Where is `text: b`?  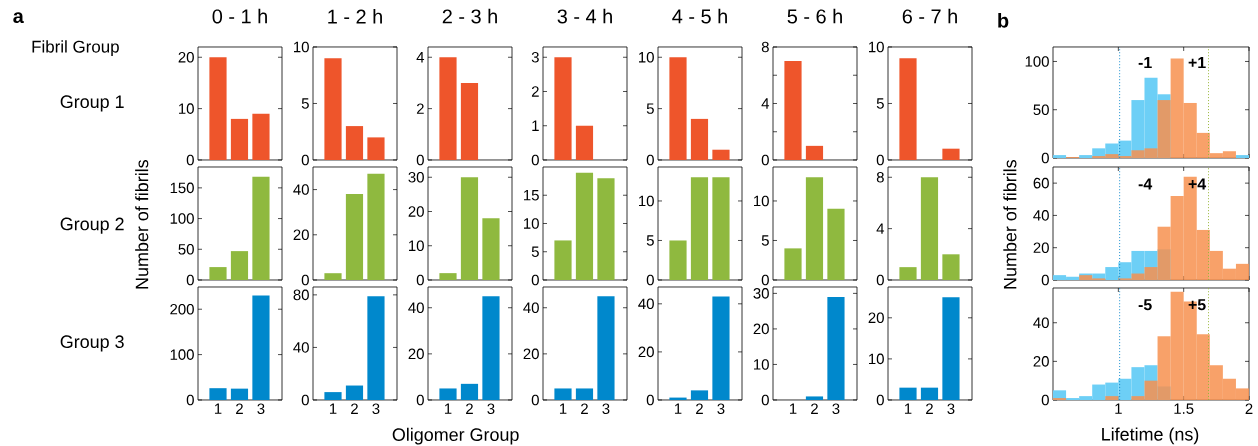
text: b is located at coordinates (1003, 20).